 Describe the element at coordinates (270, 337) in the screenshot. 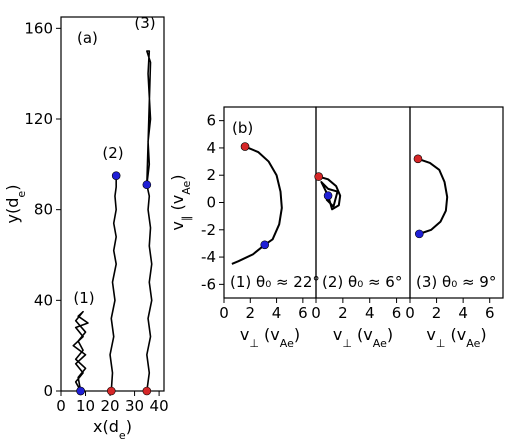

I see `x-axis-title-b1: v⊥ (vAe)` at that location.